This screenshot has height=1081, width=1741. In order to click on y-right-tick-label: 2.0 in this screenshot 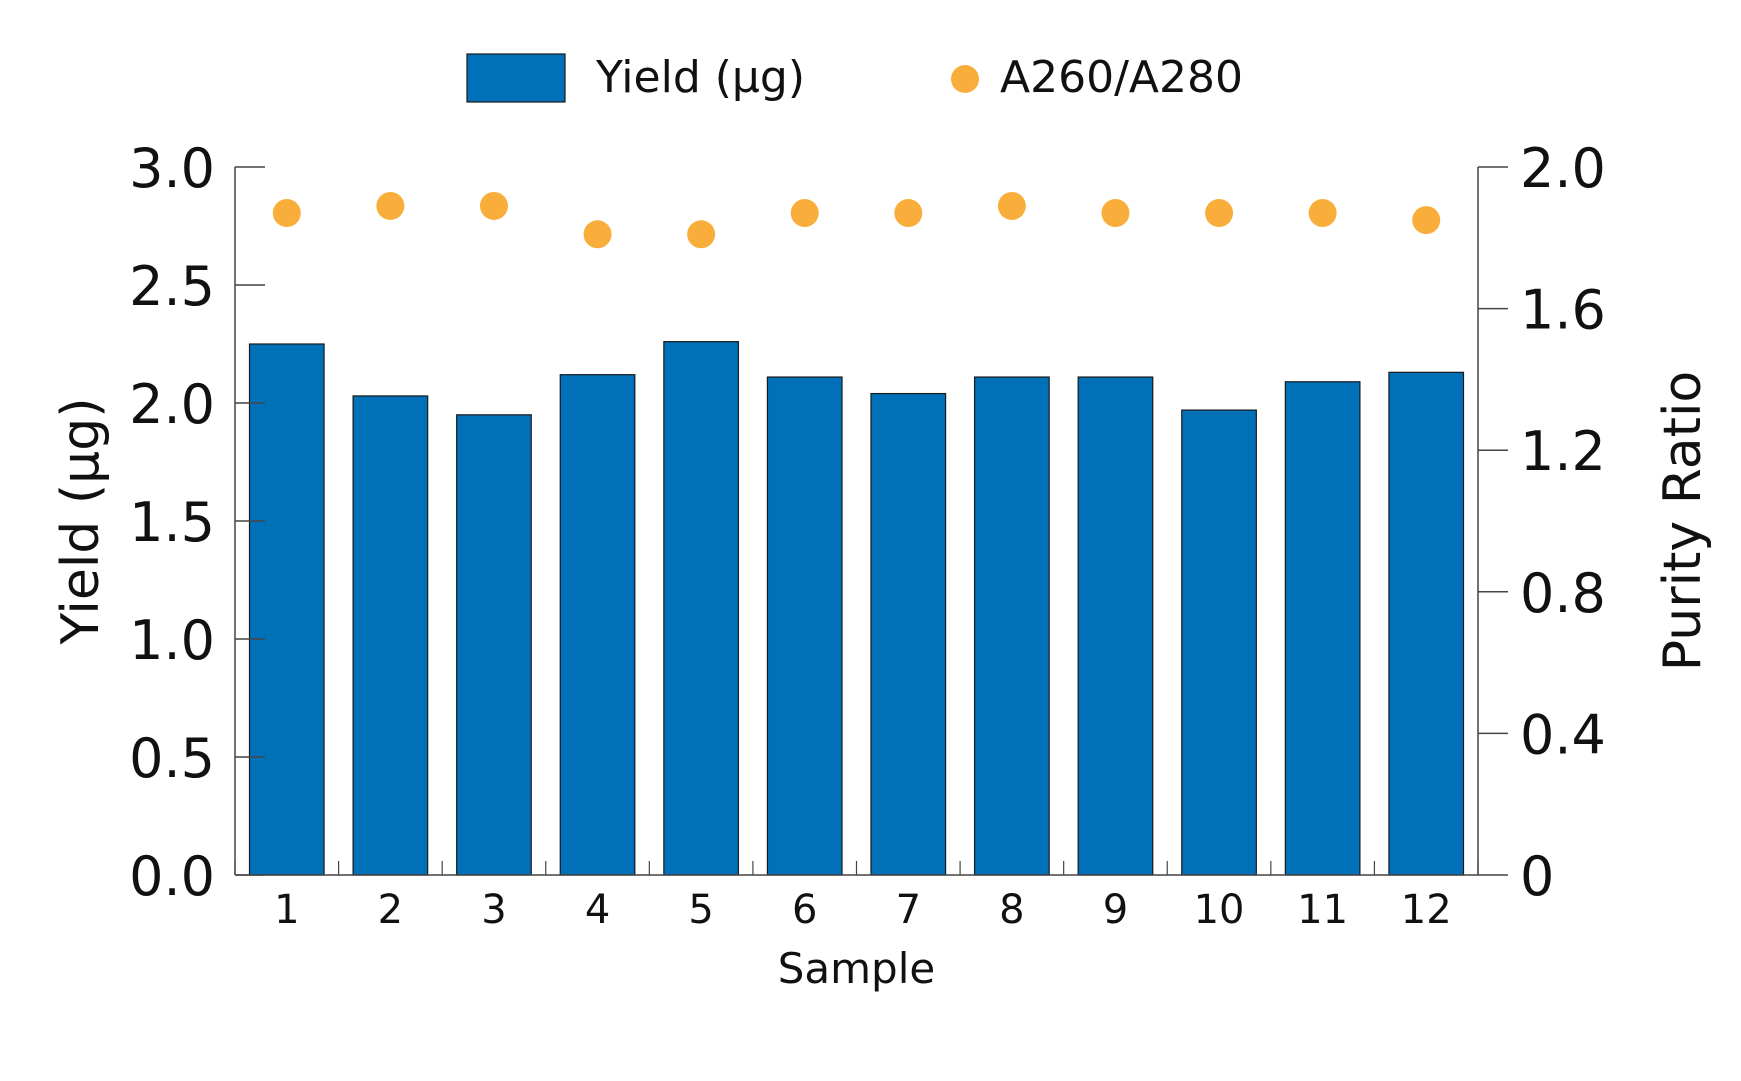, I will do `click(1563, 168)`.